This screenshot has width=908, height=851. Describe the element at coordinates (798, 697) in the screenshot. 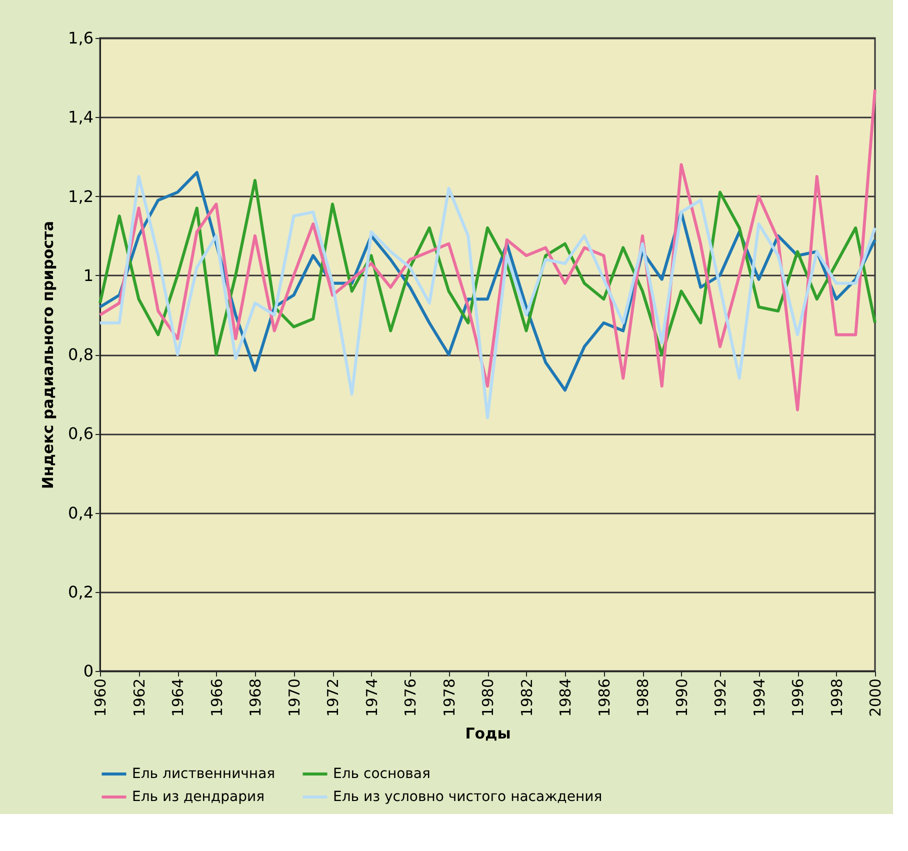

I see `x-tick-label: 1996` at that location.